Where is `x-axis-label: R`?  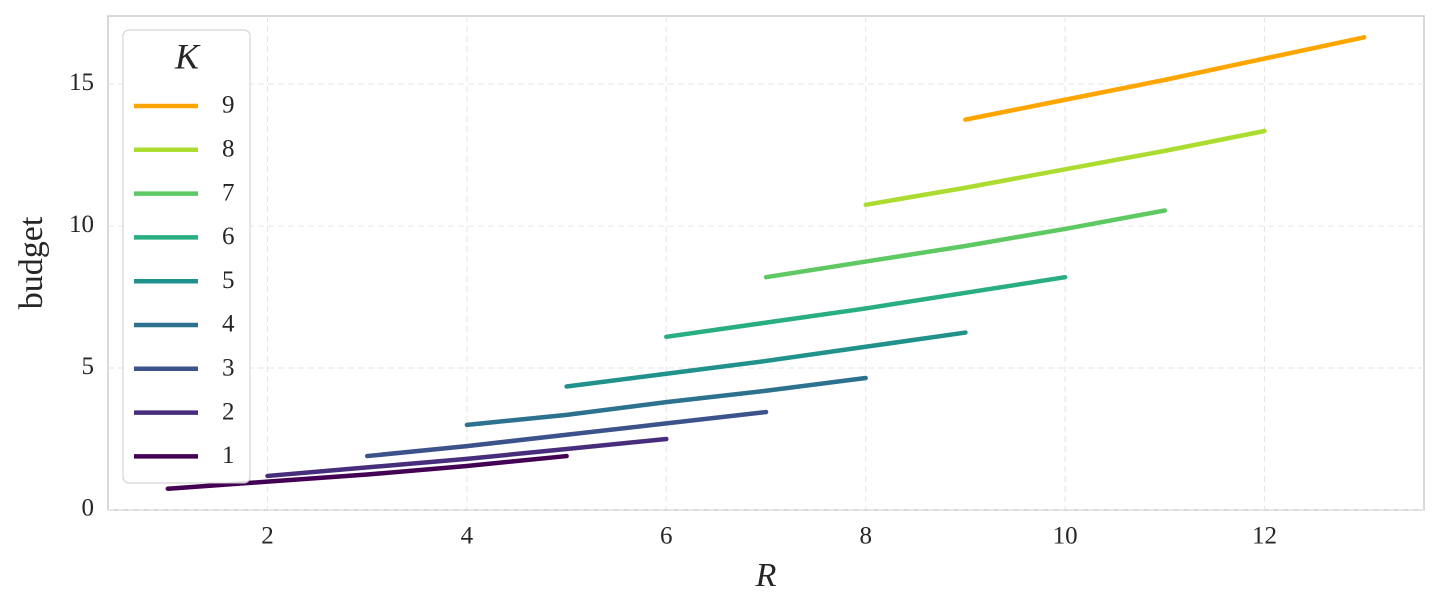 x-axis-label: R is located at coordinates (766, 575).